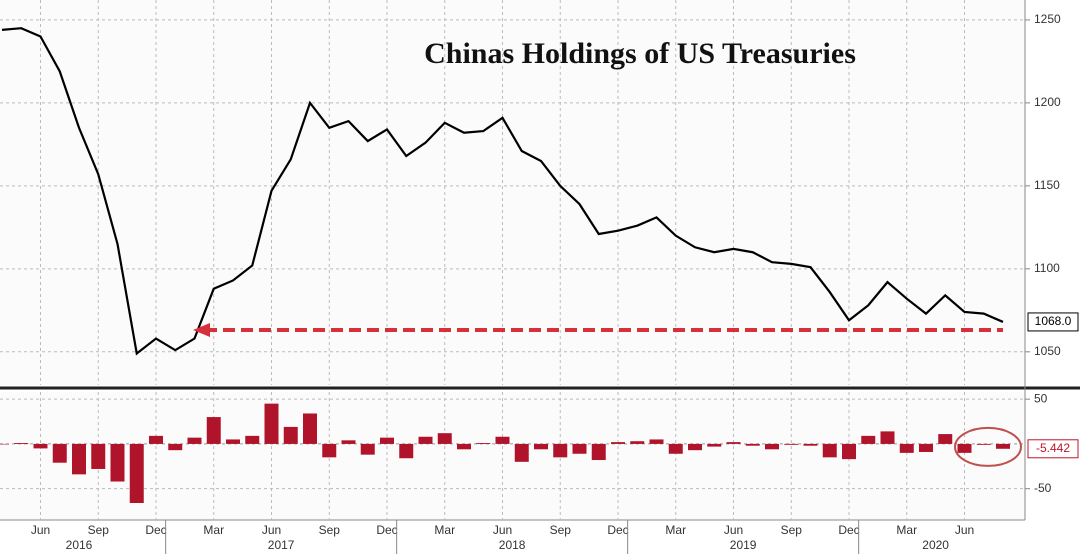  What do you see at coordinates (281, 545) in the screenshot?
I see `year-label: 2017` at bounding box center [281, 545].